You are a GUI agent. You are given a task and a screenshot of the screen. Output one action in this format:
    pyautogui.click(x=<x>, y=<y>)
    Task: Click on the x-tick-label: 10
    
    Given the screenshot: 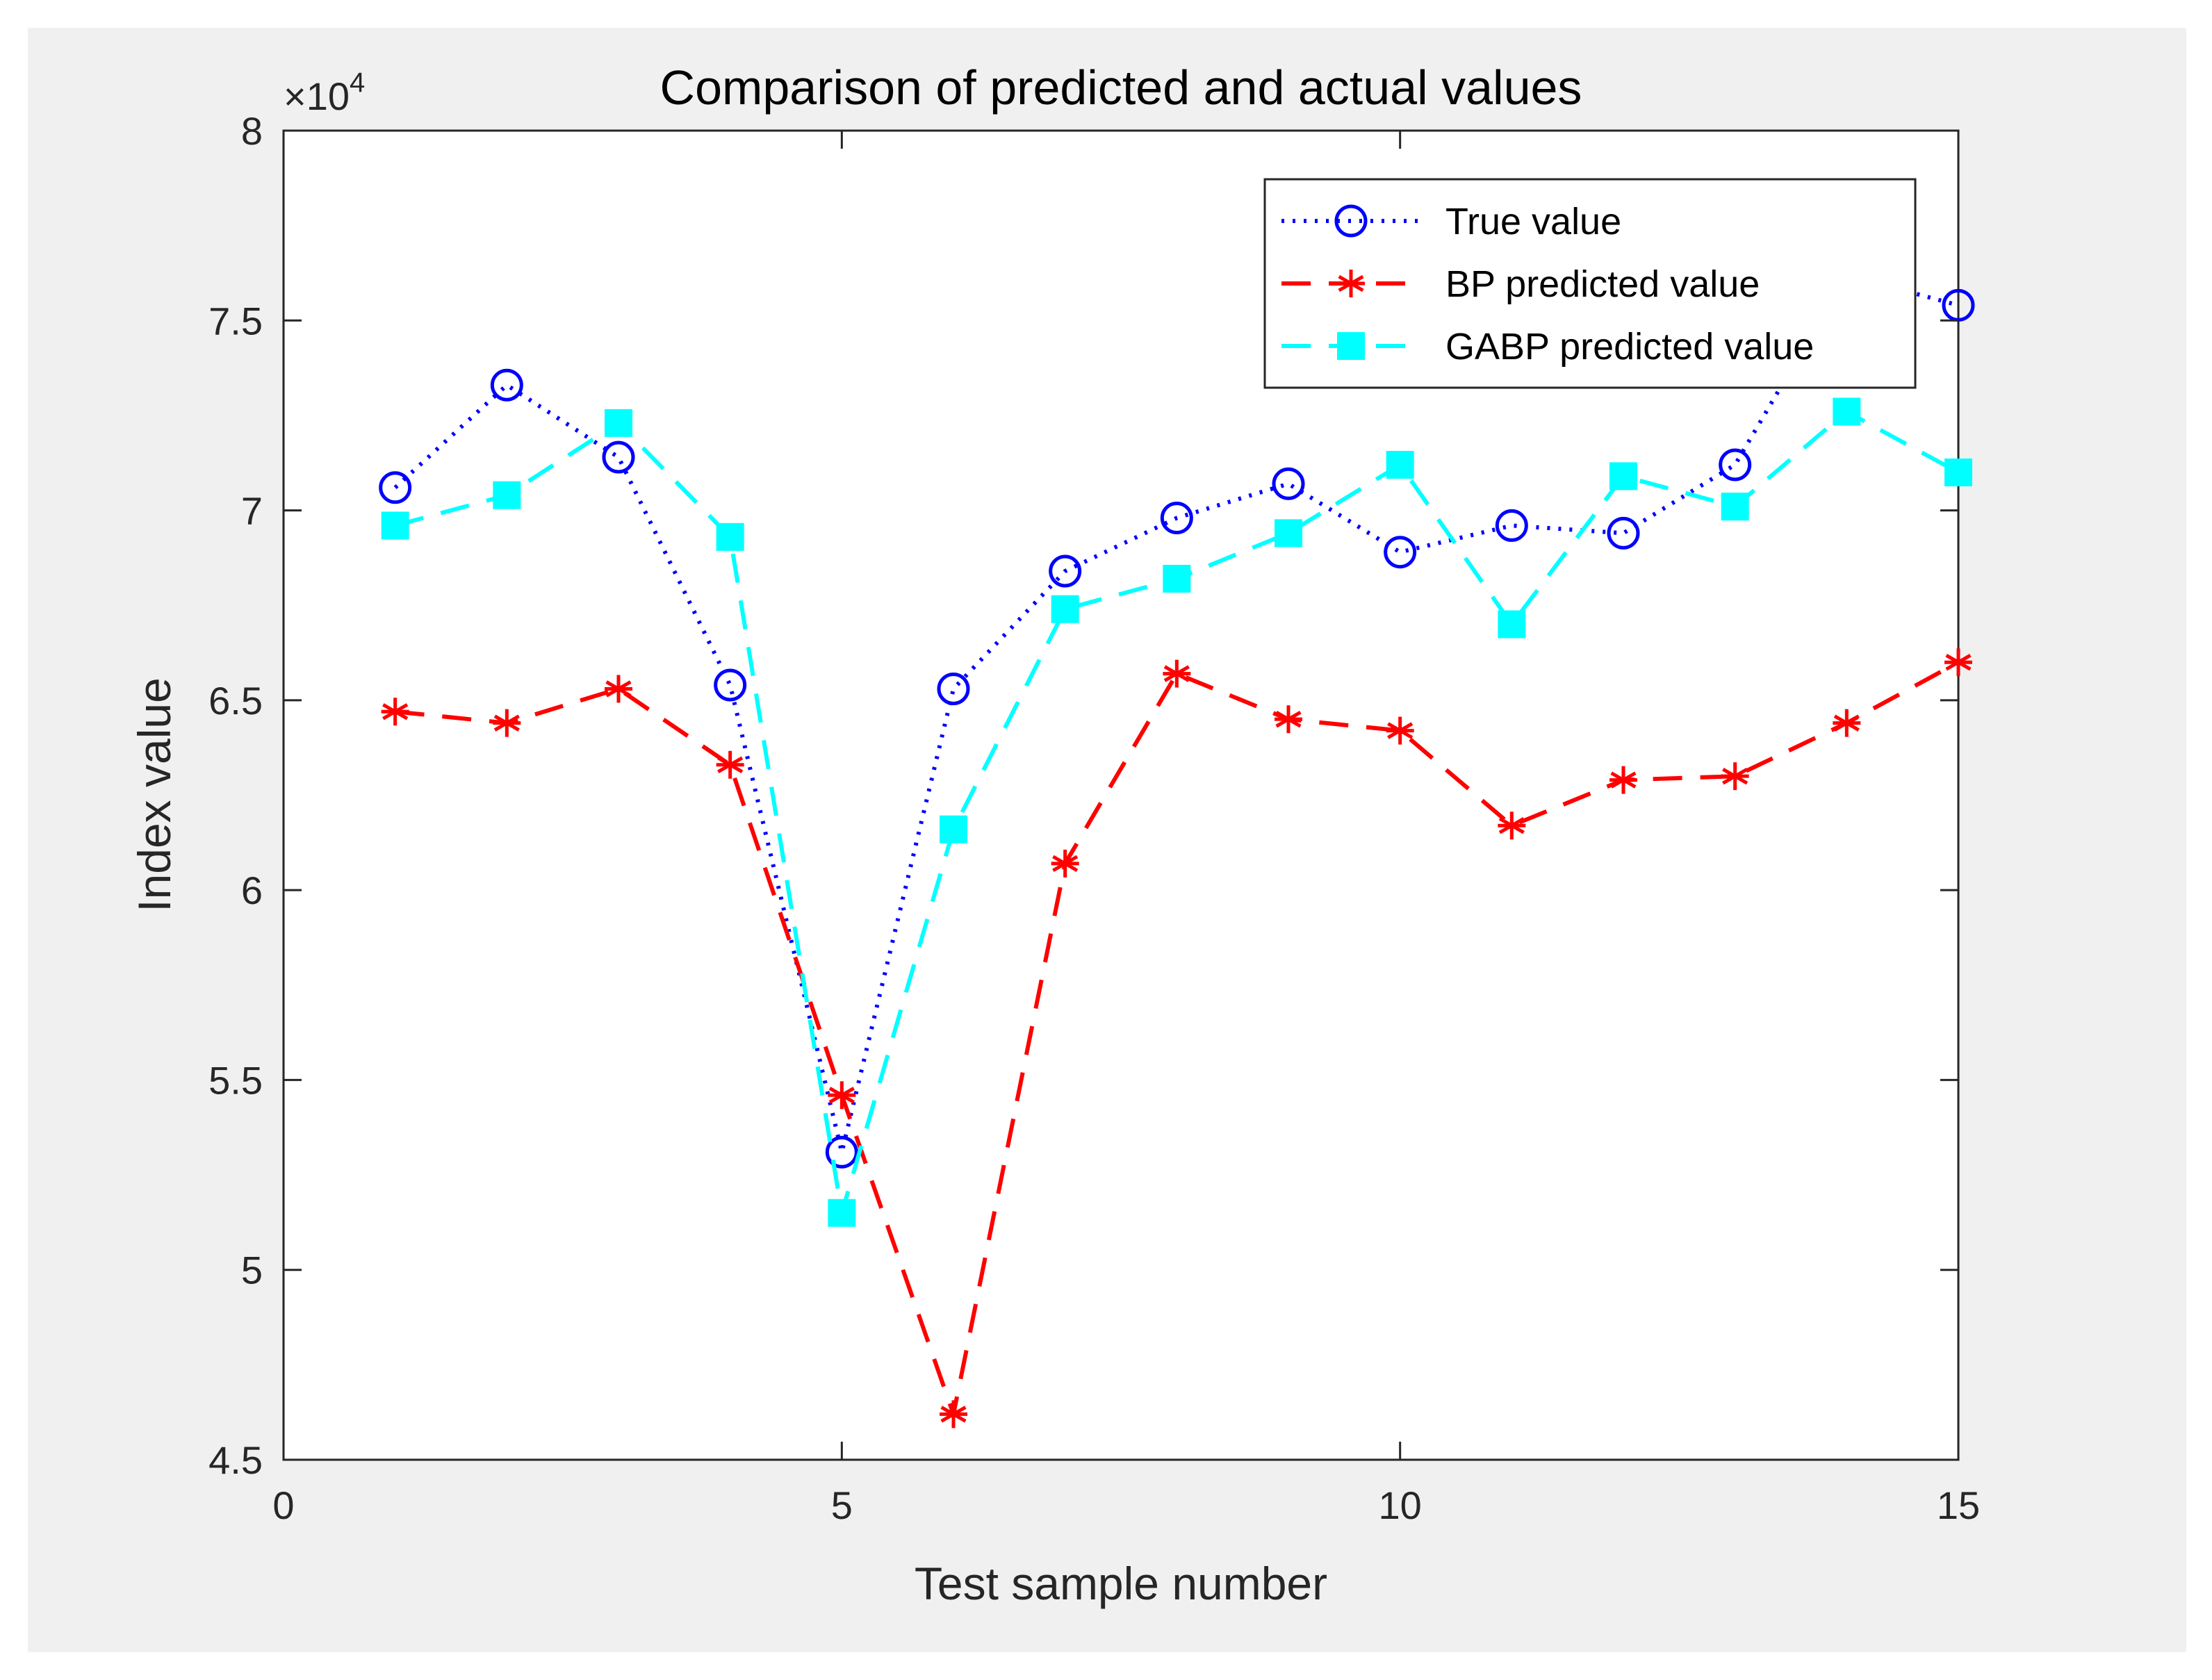 What is the action you would take?
    pyautogui.click(x=1400, y=1505)
    